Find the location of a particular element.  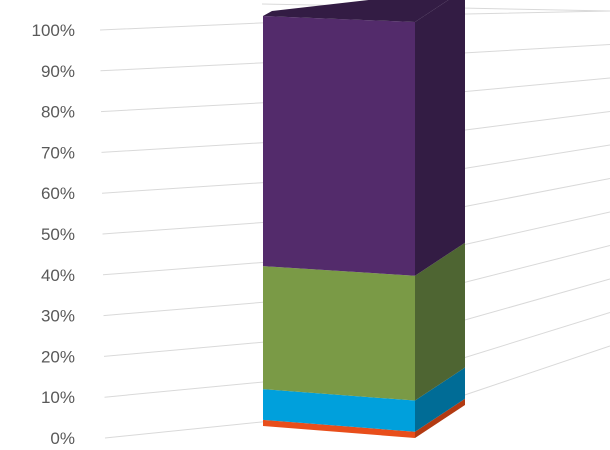

y-tick-label: 0% is located at coordinates (62, 438).